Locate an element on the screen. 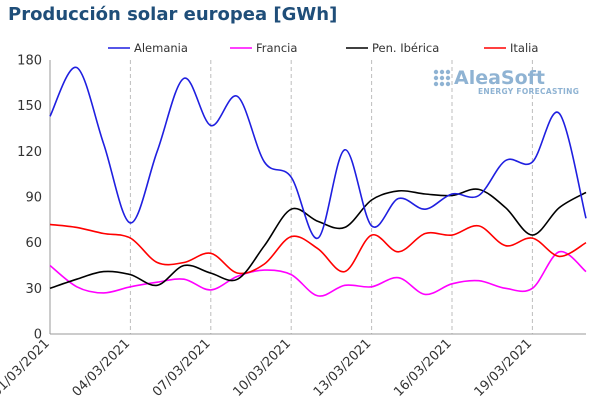 The width and height of the screenshot is (600, 416). x-tick-label: 04/03/2021 is located at coordinates (102, 368).